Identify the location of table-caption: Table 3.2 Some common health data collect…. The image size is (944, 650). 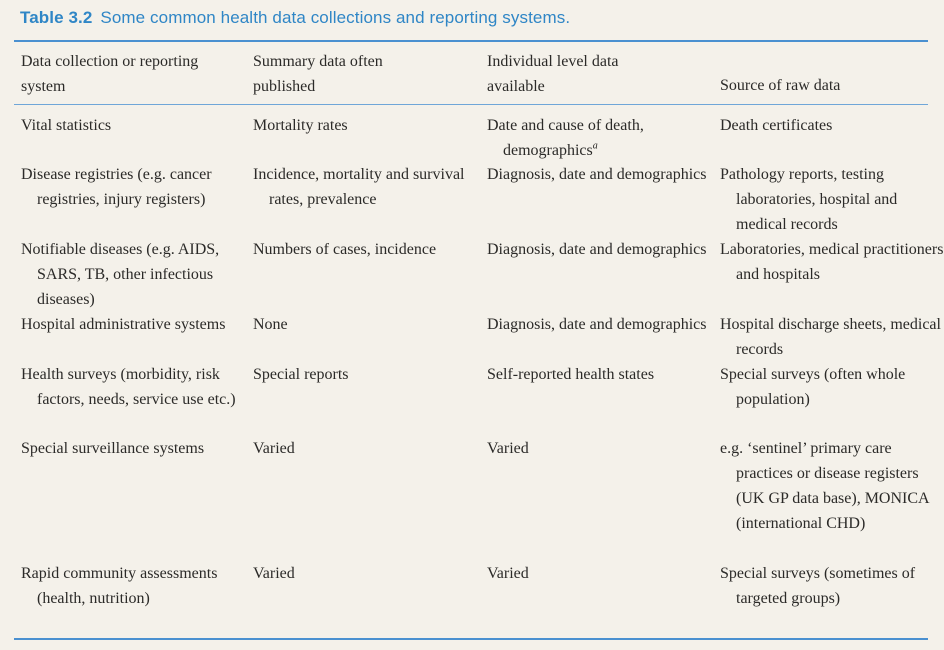
(295, 18).